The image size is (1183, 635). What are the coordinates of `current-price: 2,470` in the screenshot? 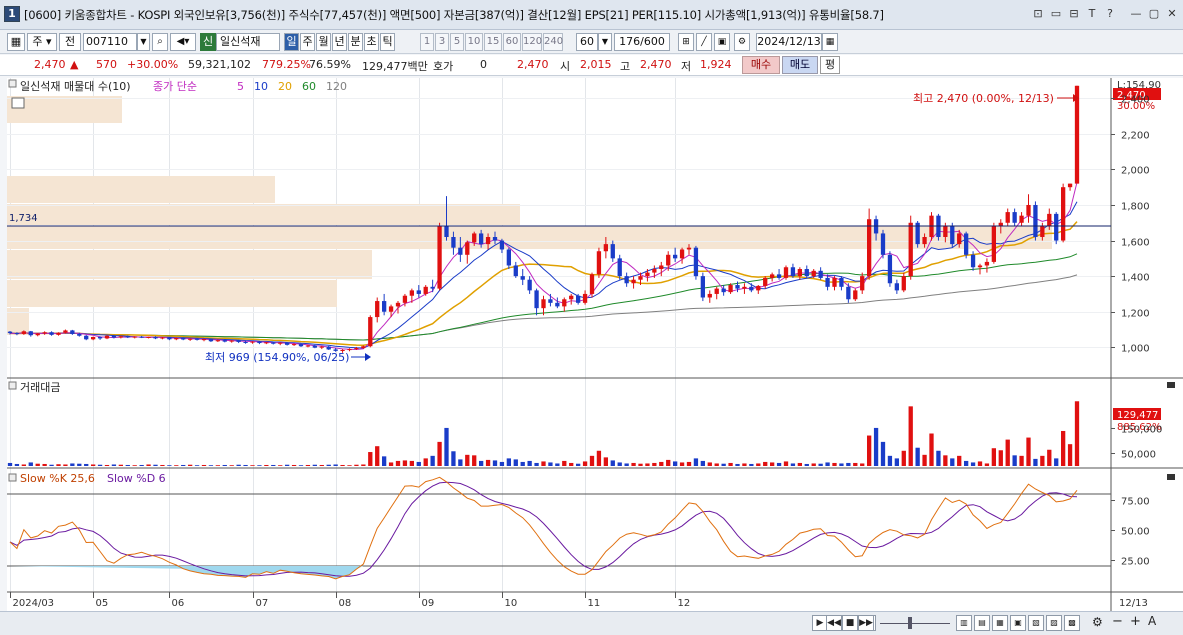 It's located at (50, 64).